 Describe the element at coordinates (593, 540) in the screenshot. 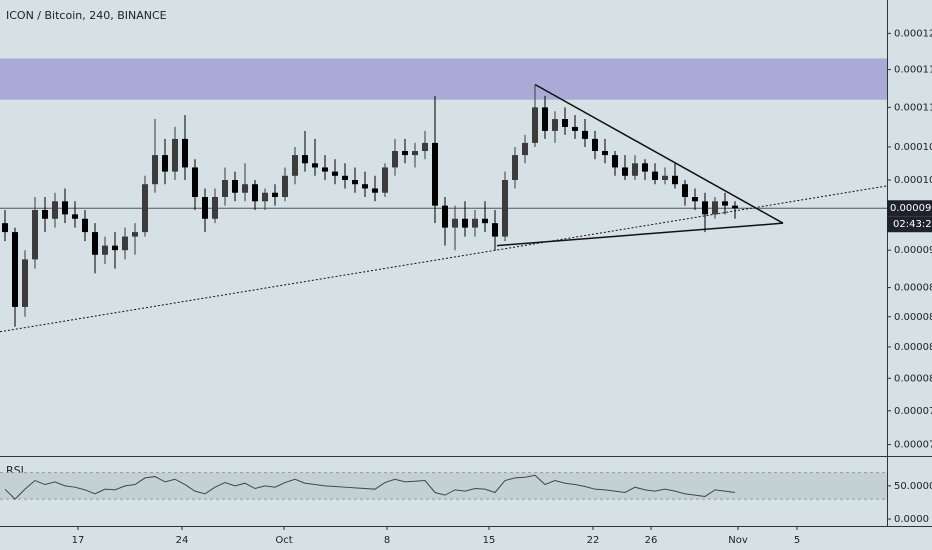

I see `x-tick-label: 22` at that location.